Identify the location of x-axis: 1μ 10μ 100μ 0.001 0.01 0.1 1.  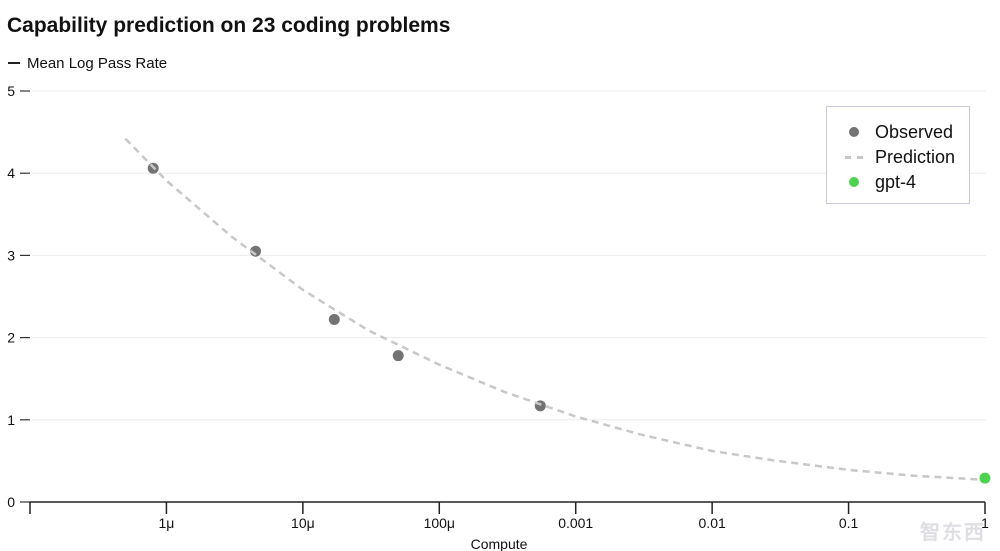
(509, 516).